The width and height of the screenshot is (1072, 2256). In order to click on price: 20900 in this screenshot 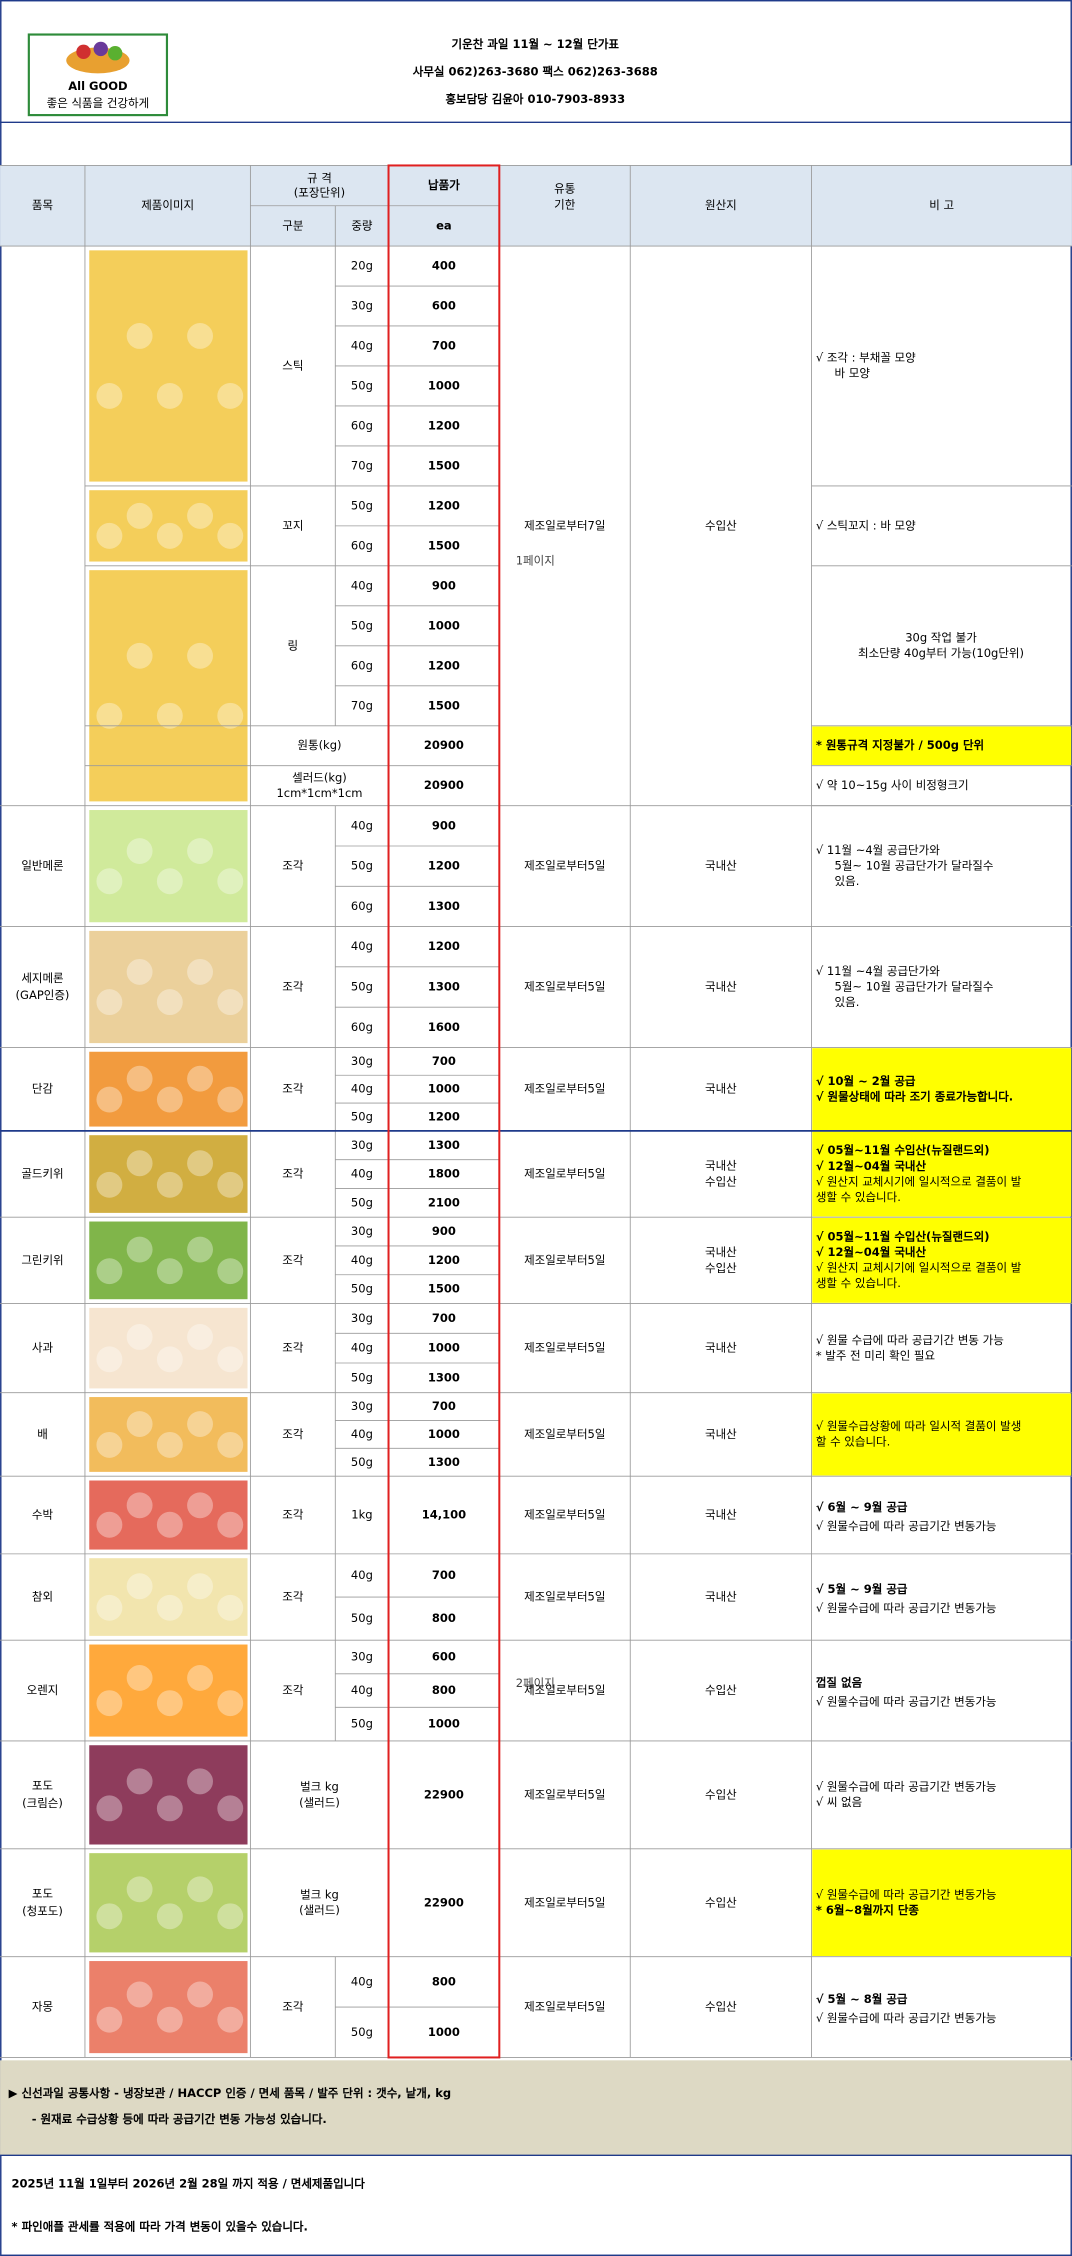, I will do `click(444, 785)`.